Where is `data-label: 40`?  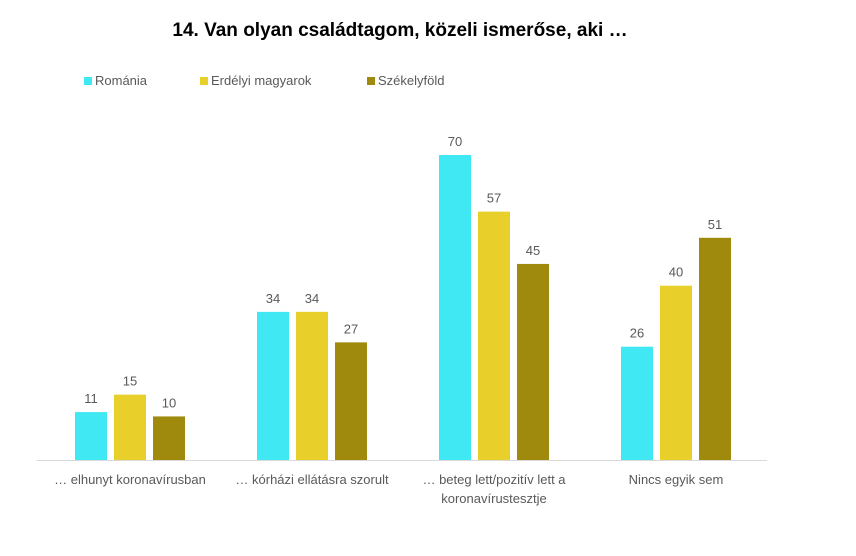 data-label: 40 is located at coordinates (676, 272).